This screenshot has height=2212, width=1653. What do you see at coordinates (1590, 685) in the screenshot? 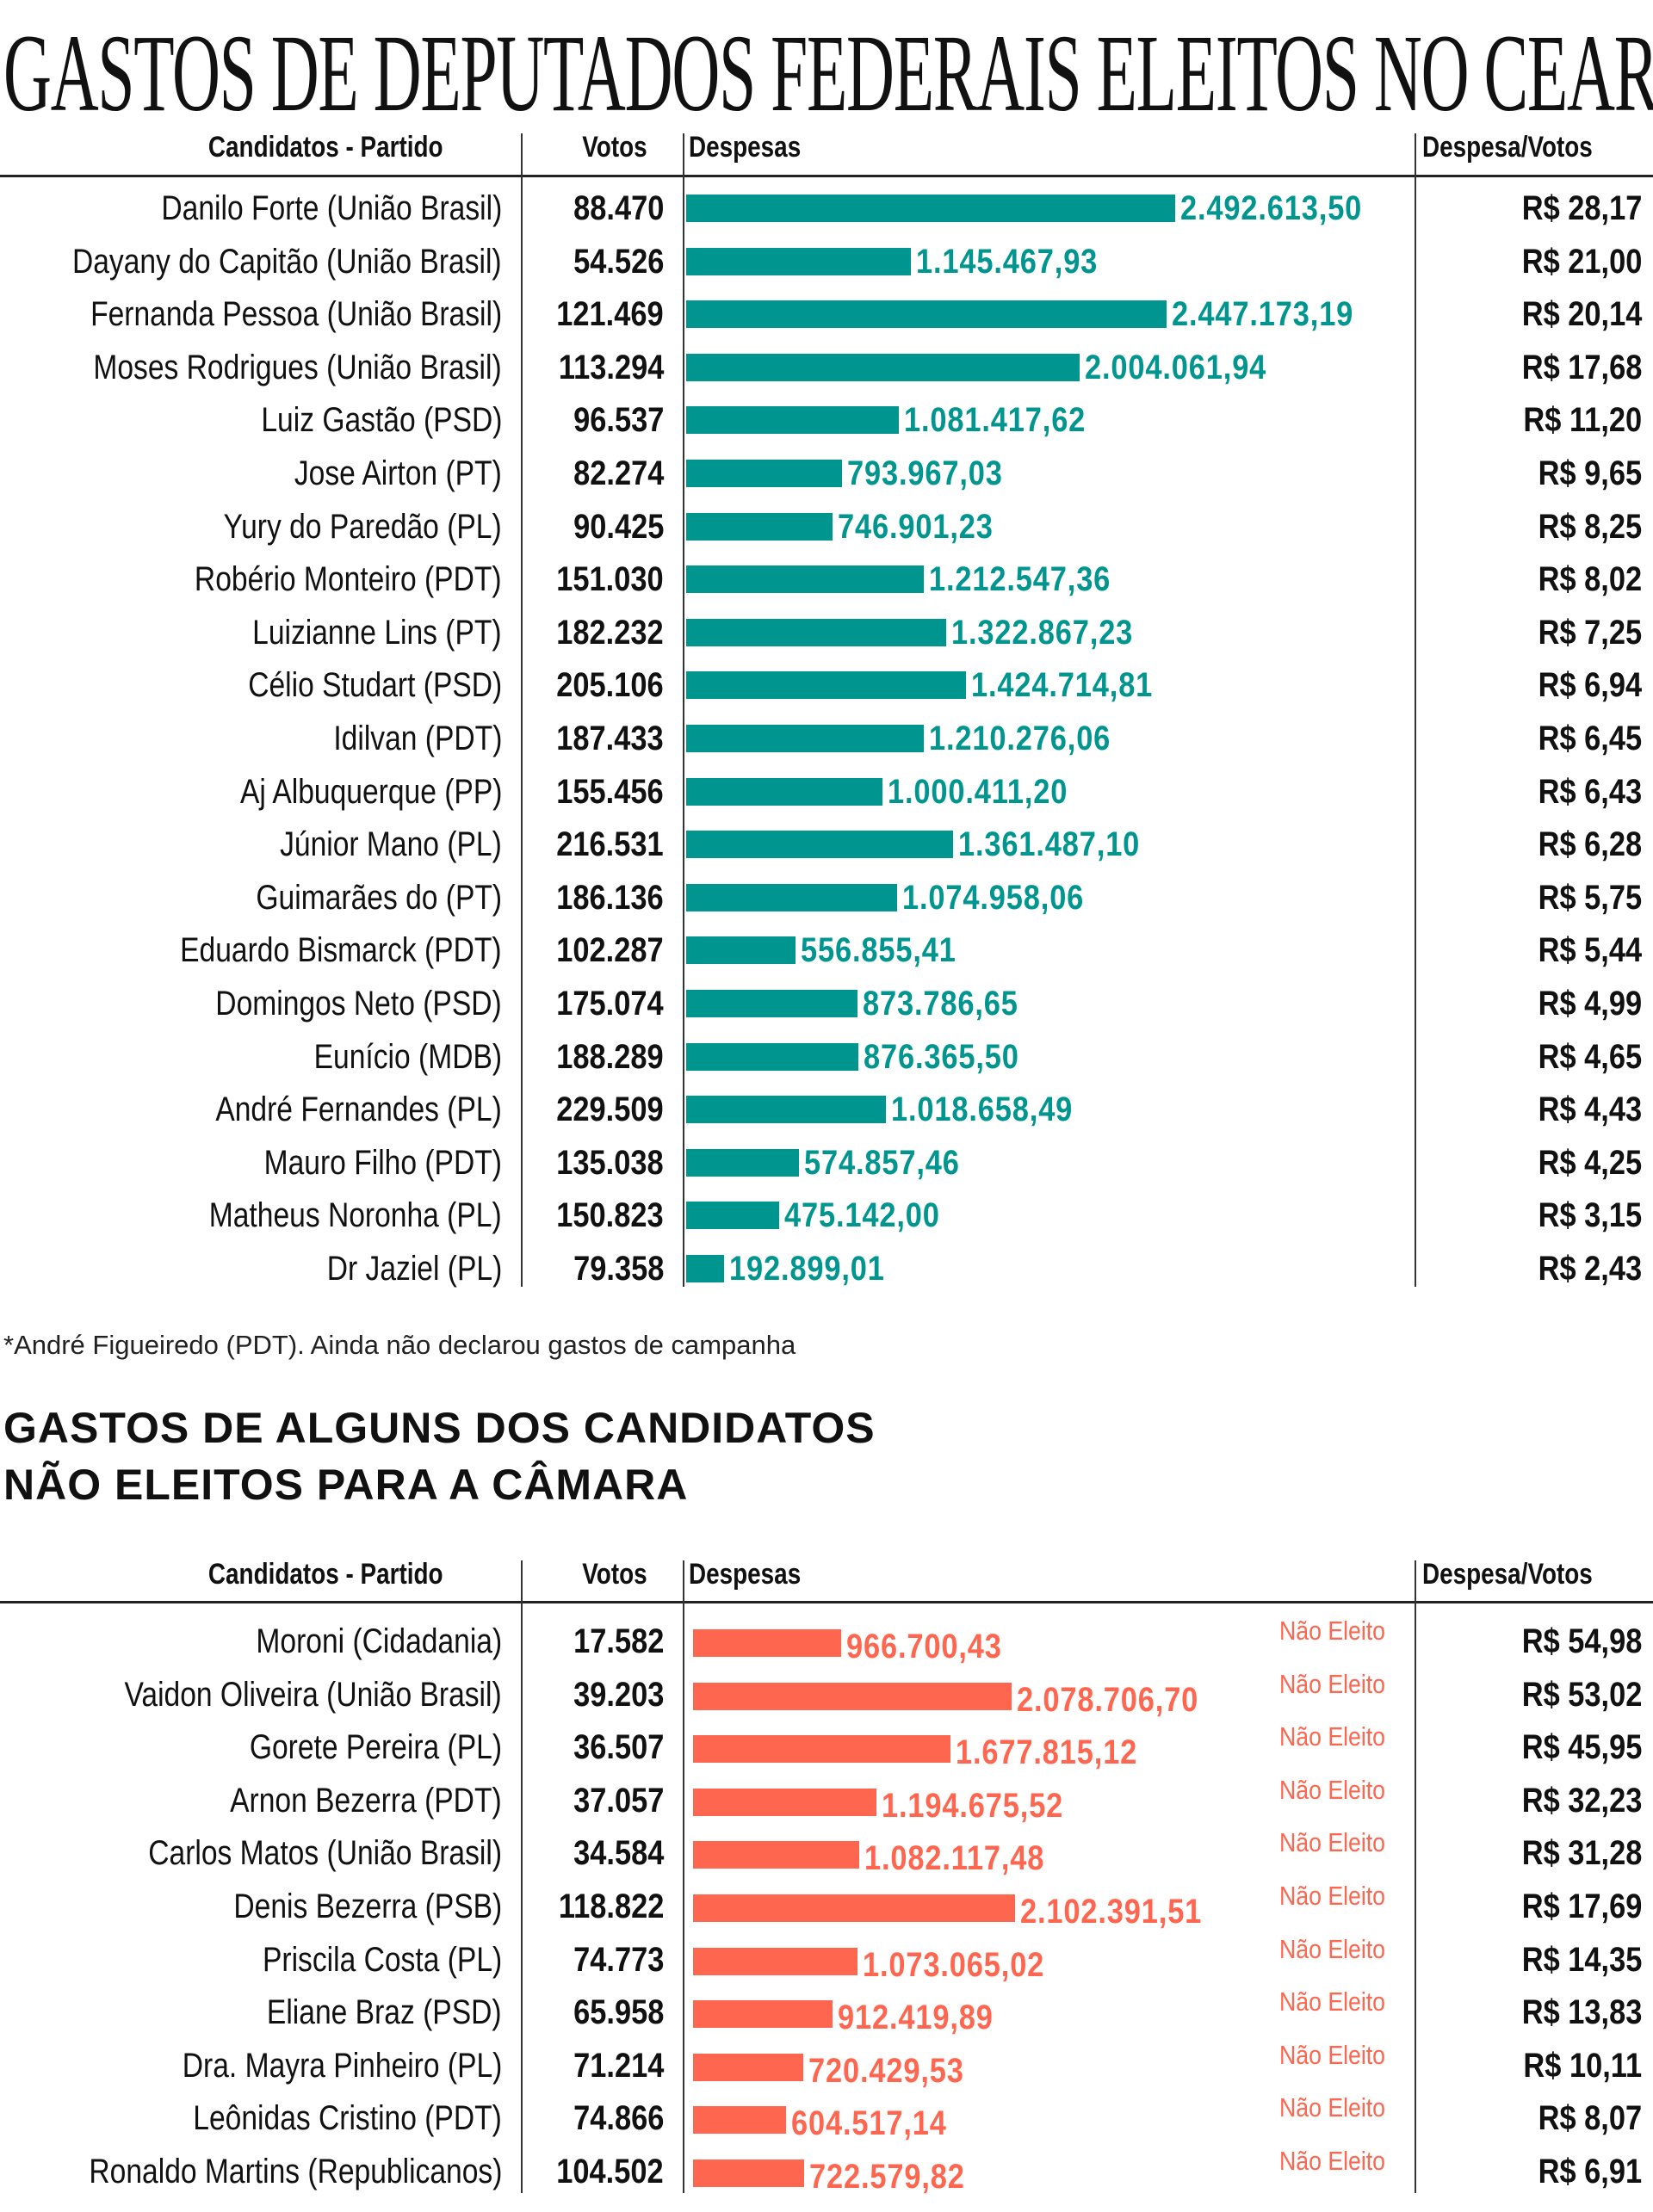
I see `expense-per-vote: R$ 6,94` at bounding box center [1590, 685].